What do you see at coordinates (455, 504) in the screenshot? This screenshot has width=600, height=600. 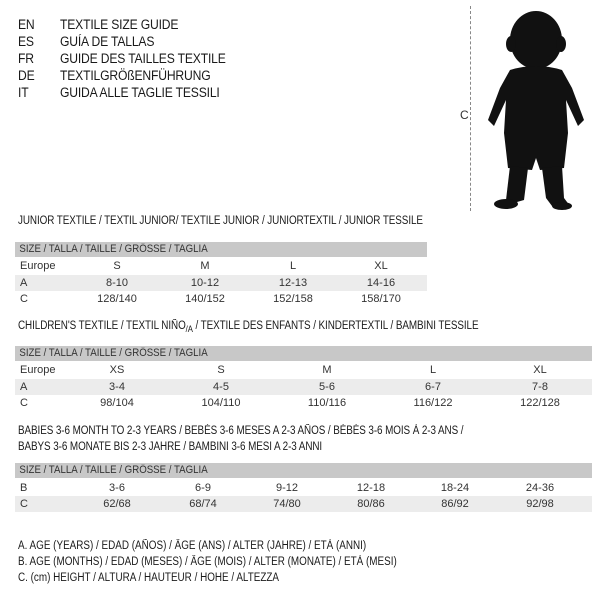 I see `table-cell: 86/92` at bounding box center [455, 504].